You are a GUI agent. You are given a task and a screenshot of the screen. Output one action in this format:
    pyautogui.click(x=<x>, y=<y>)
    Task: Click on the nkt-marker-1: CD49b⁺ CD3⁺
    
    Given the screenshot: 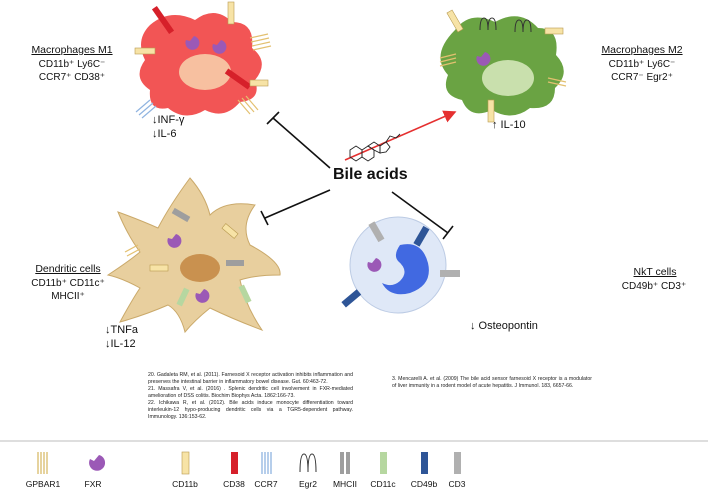 What is the action you would take?
    pyautogui.click(x=654, y=286)
    